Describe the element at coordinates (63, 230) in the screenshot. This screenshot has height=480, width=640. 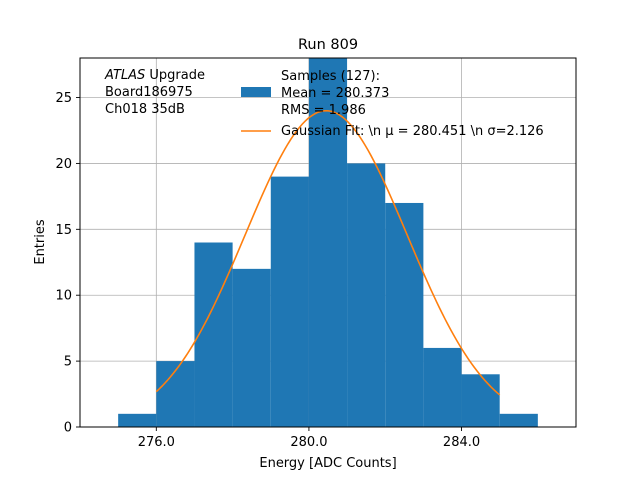
I see `y-tick-label: 15` at that location.